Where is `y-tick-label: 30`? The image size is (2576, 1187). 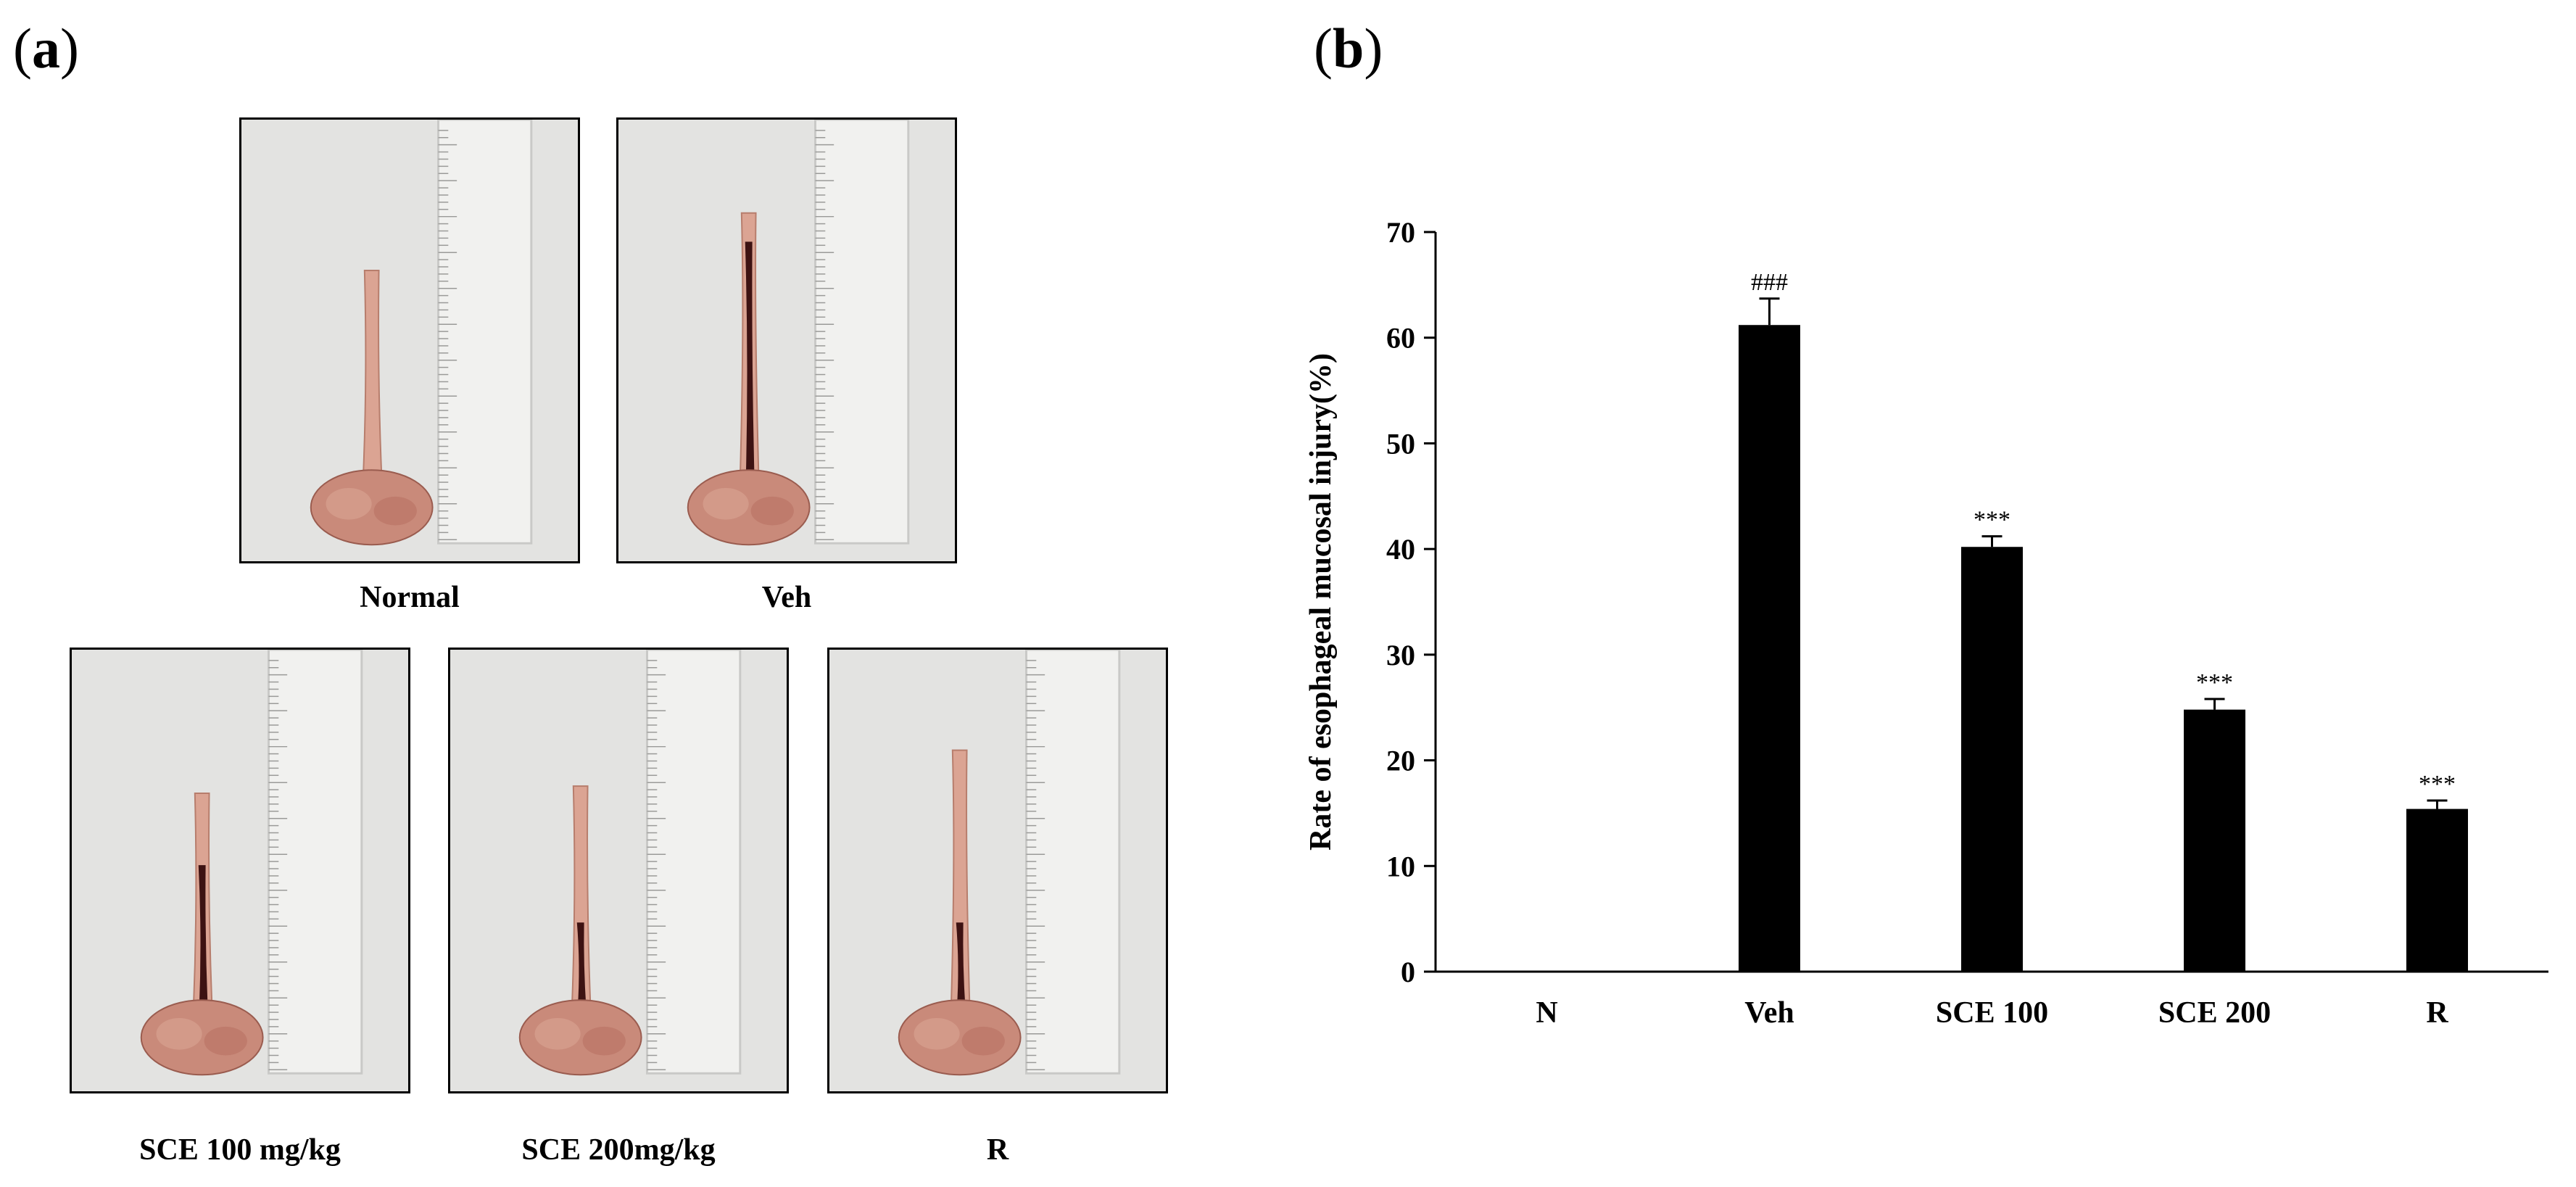 y-tick-label: 30 is located at coordinates (1400, 655).